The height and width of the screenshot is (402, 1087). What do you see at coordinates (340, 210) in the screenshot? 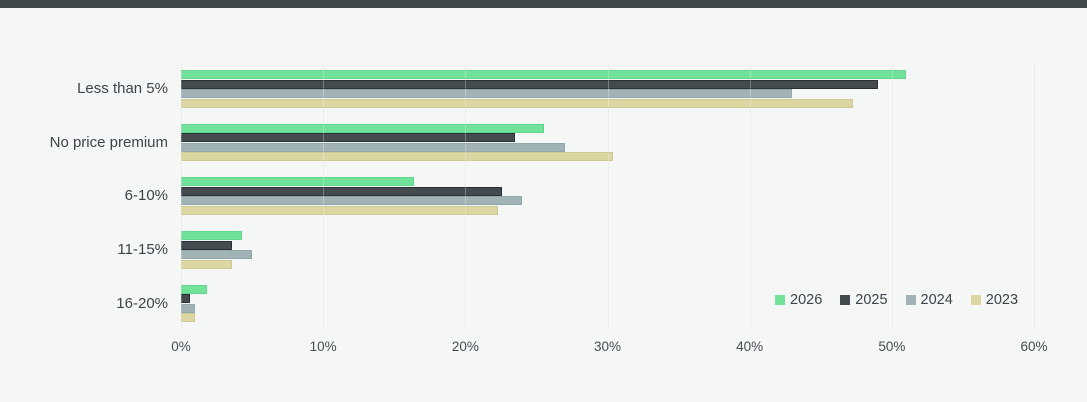
I see `bar-2023-6-10-` at bounding box center [340, 210].